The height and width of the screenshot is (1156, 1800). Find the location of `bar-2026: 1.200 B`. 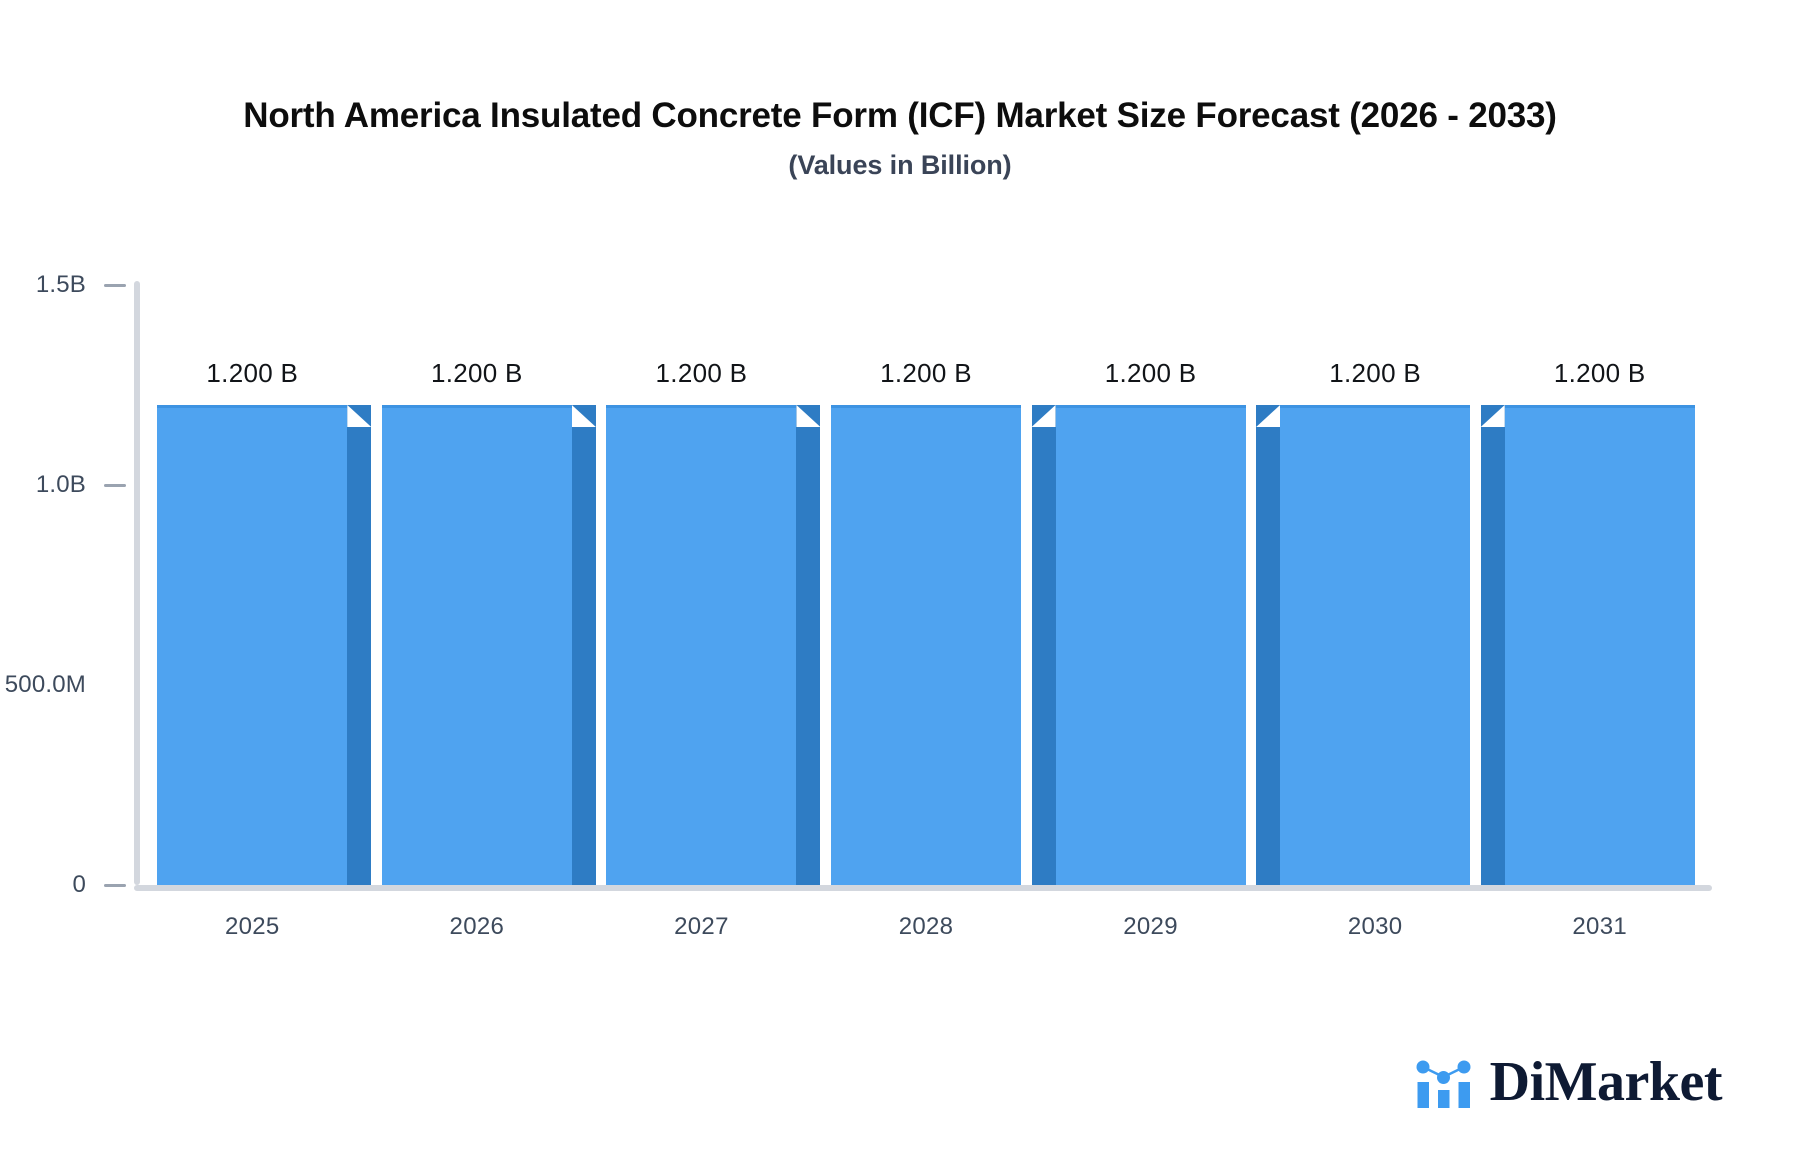

bar-2026: 1.200 B is located at coordinates (488, 621).